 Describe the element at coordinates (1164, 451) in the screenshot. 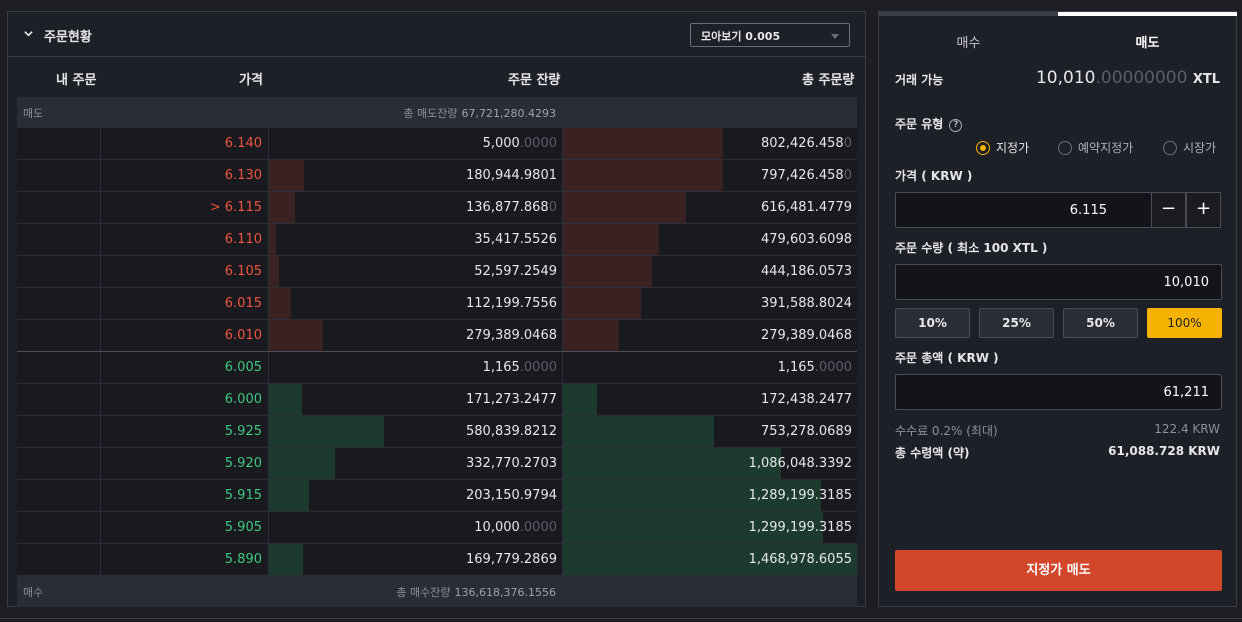

I see `receive-value: 61,088.728 KRW` at that location.